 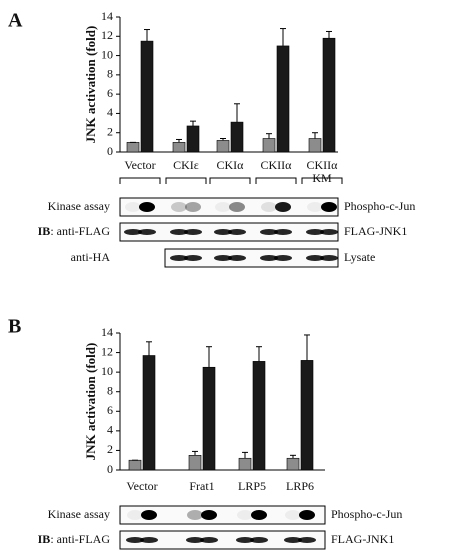 I want to click on blot-frame, so click(x=222, y=540).